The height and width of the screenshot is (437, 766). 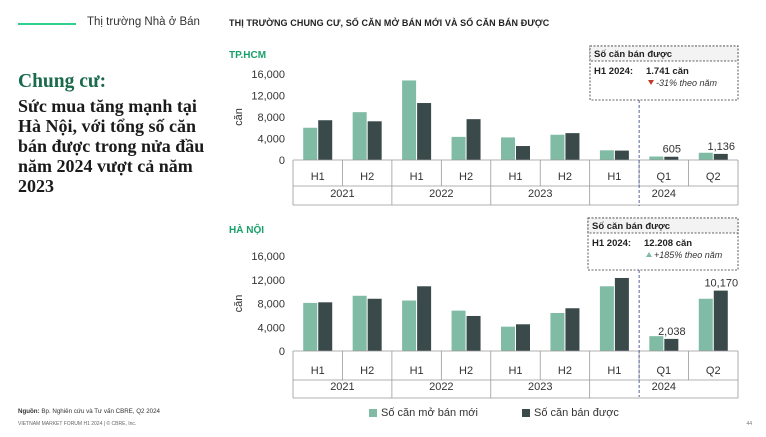 What do you see at coordinates (441, 387) in the screenshot?
I see `c1-x-group-label: 2022` at bounding box center [441, 387].